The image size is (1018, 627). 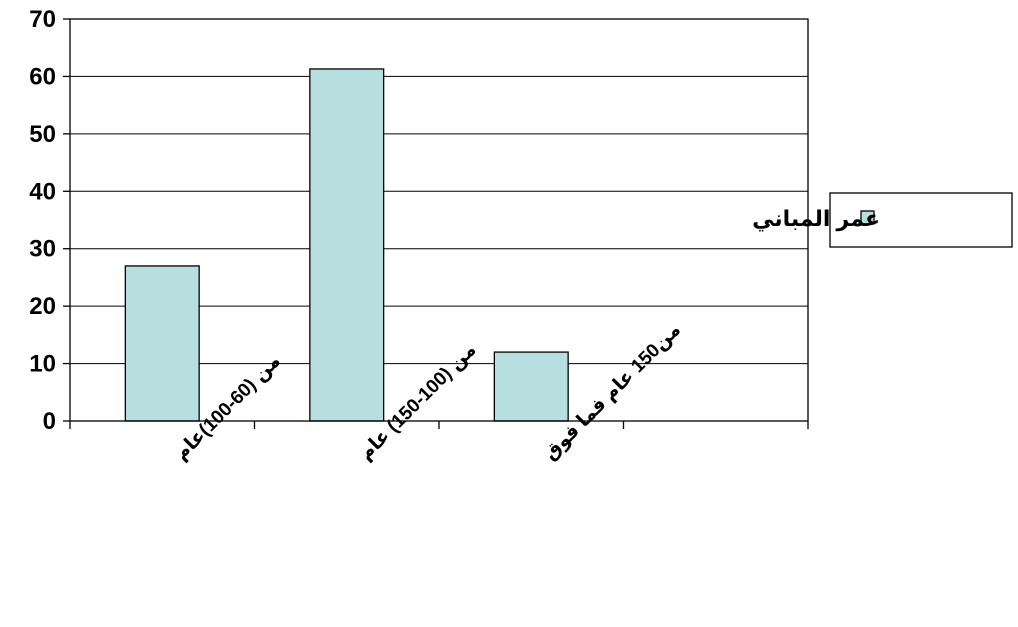 I want to click on y-tick-label: 10, so click(x=42, y=364).